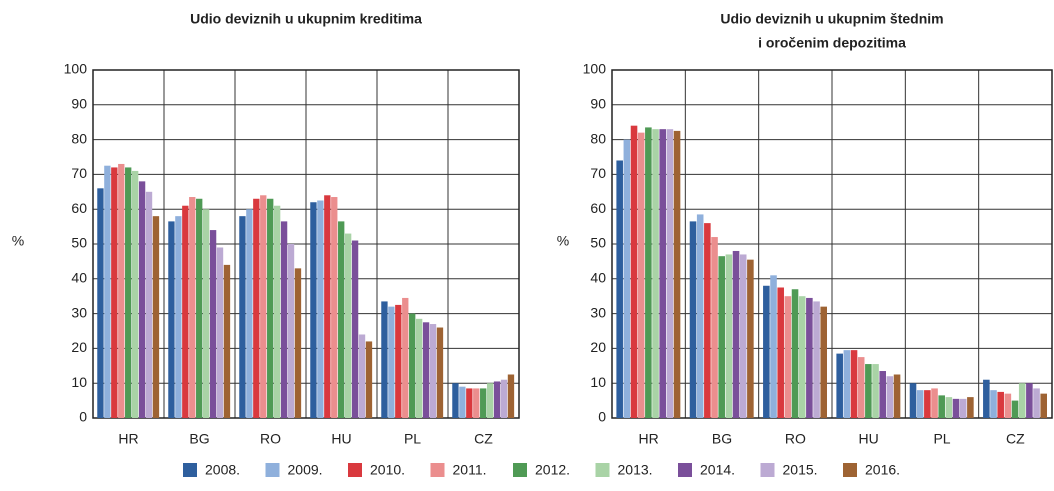 This screenshot has width=1054, height=491. I want to click on y-tick-label: 10, so click(79, 382).